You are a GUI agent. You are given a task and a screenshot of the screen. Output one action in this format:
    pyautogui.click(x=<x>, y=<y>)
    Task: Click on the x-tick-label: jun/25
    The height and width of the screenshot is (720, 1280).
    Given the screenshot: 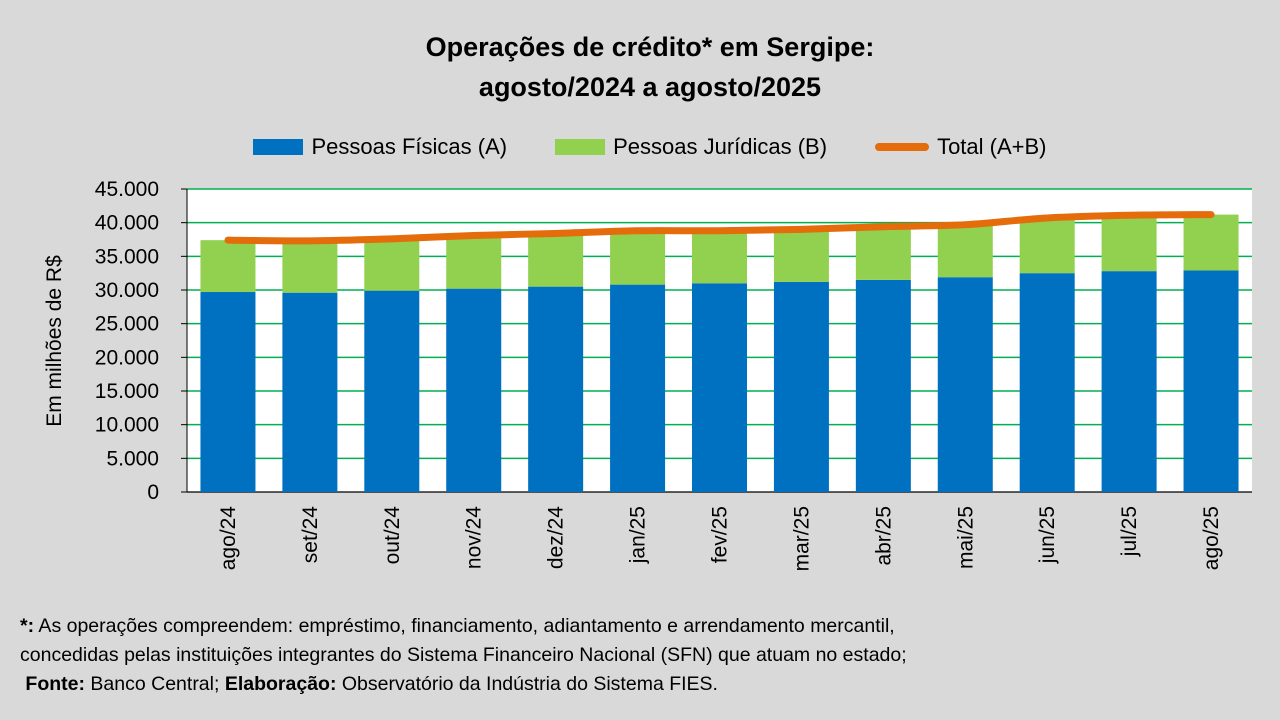 What is the action you would take?
    pyautogui.click(x=1047, y=535)
    